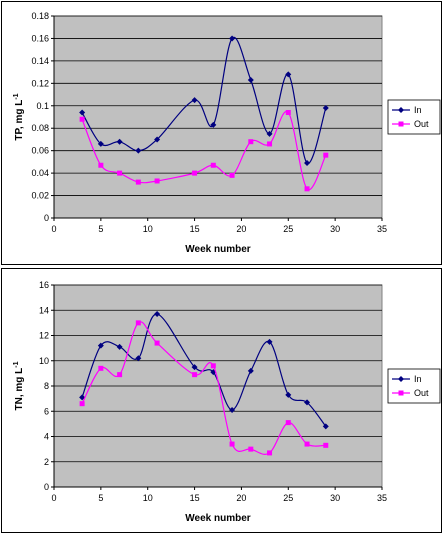  What do you see at coordinates (46, 411) in the screenshot?
I see `tn-y-tick-label: 6` at bounding box center [46, 411].